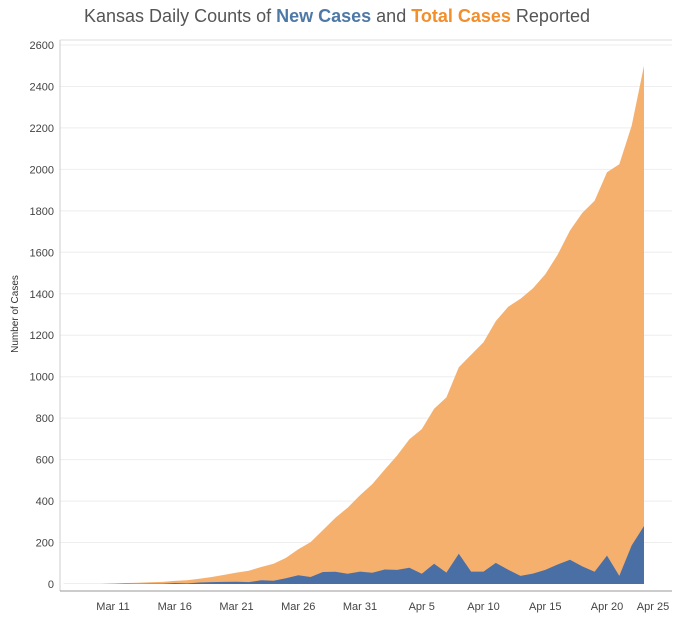  I want to click on x-tick-label: Apr 10, so click(483, 607).